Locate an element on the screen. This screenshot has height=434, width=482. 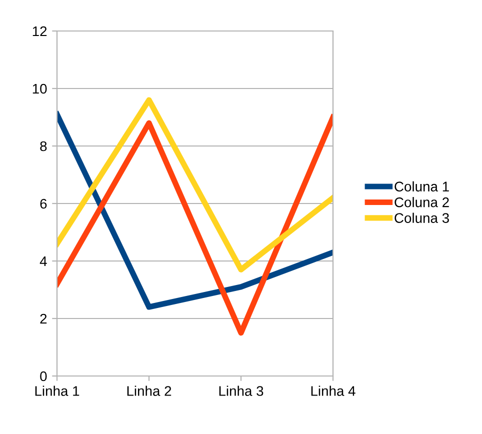
x-tick-label: Linha 1 is located at coordinates (57, 391).